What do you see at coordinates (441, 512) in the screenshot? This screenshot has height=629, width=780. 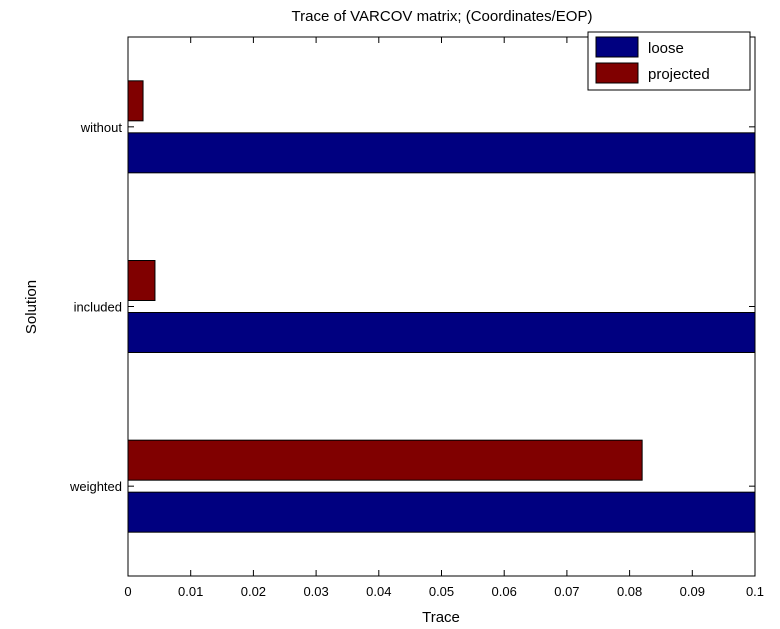 I see `bar-loose-weighted` at bounding box center [441, 512].